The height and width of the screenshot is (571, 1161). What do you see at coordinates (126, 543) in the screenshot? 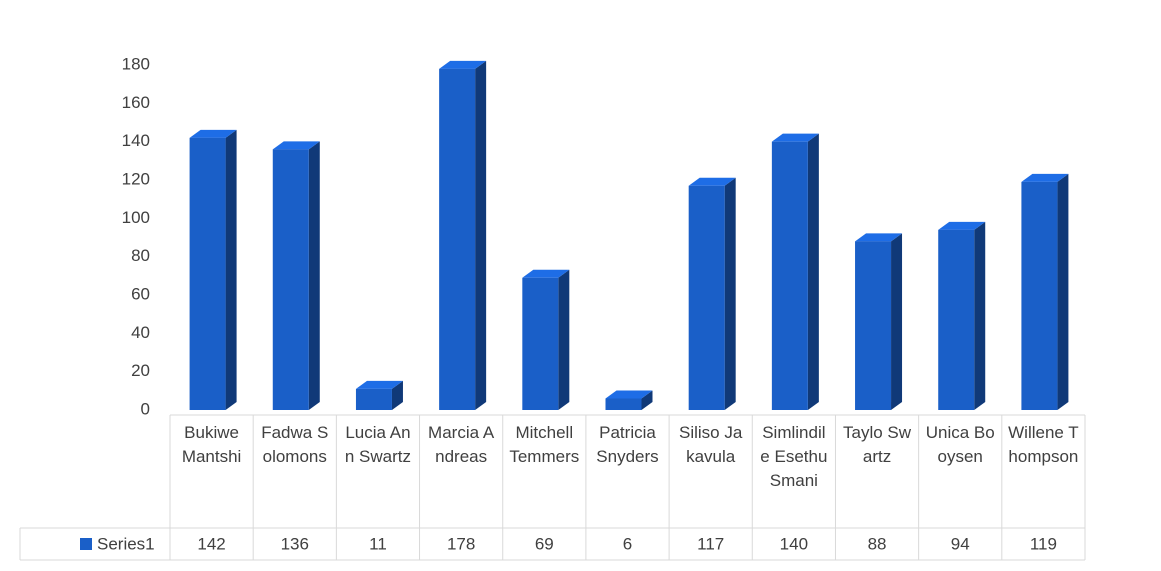
I see `legend-label: Series1` at bounding box center [126, 543].